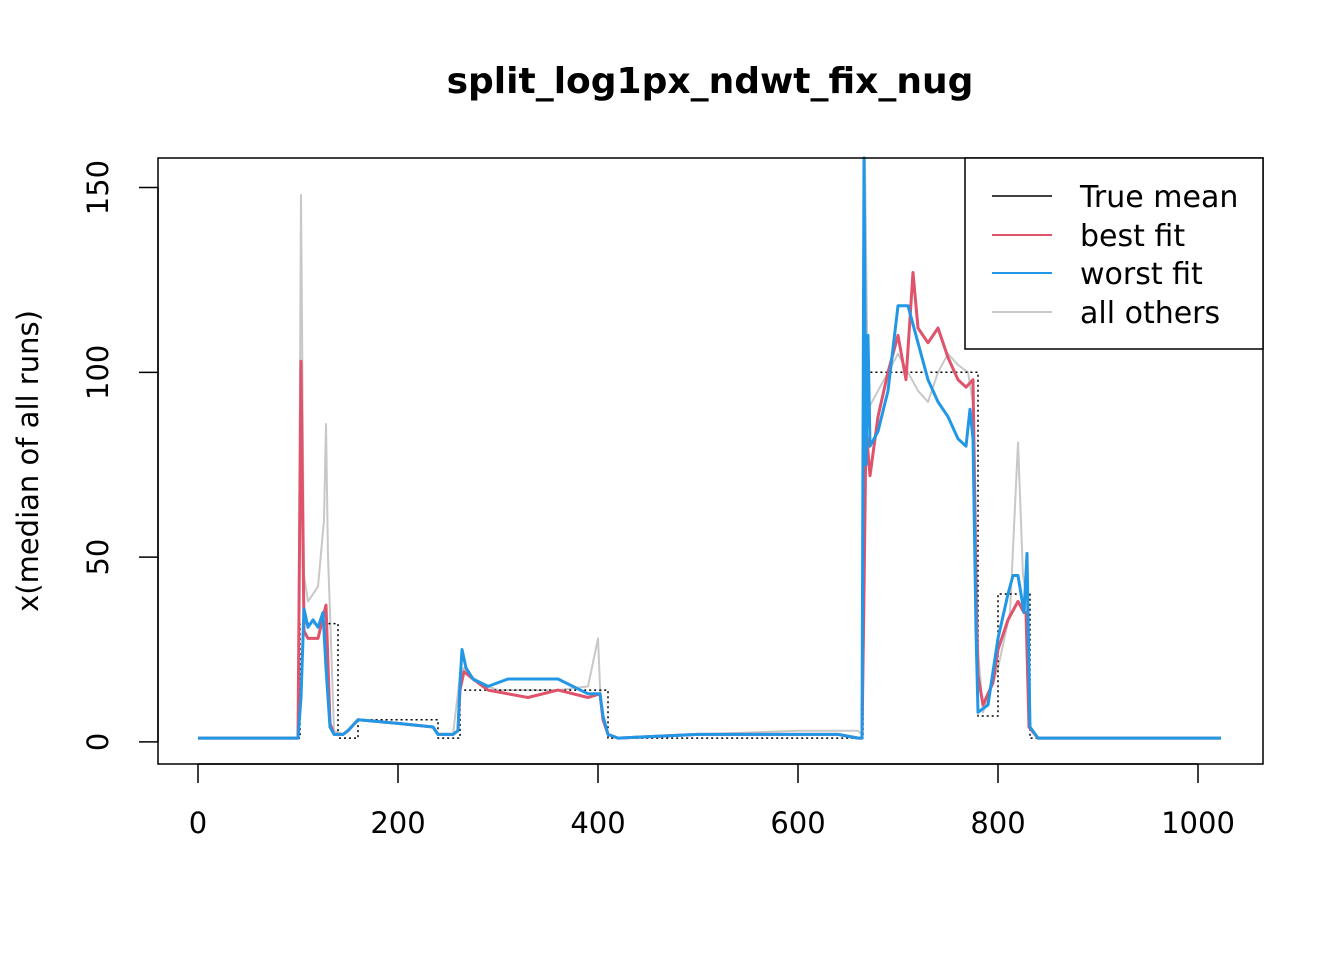 The width and height of the screenshot is (1344, 960). I want to click on y-axis-label: x(median of all runs), so click(28, 461).